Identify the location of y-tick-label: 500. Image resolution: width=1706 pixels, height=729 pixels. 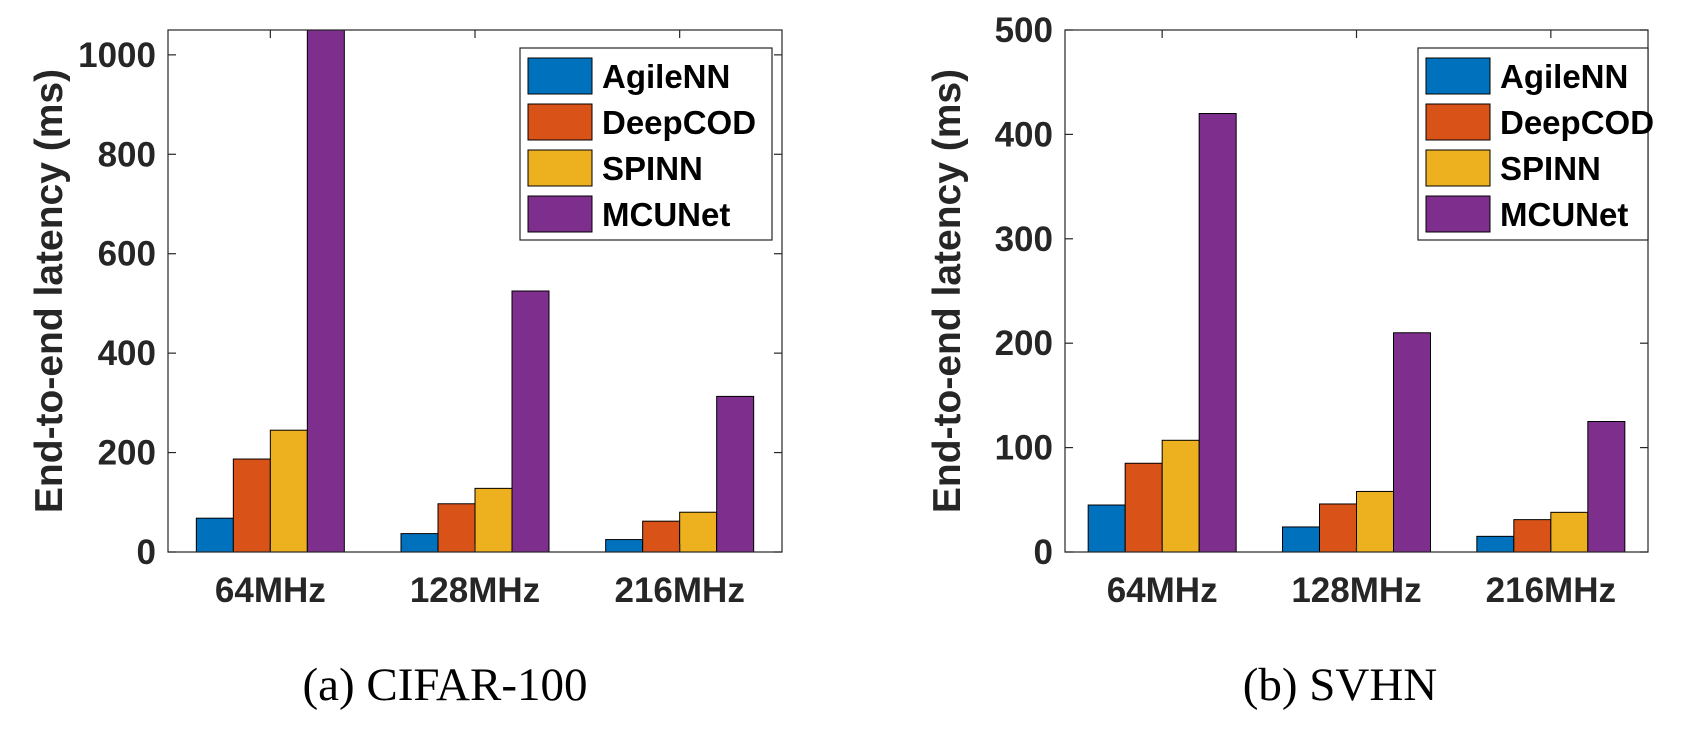
(1024, 30).